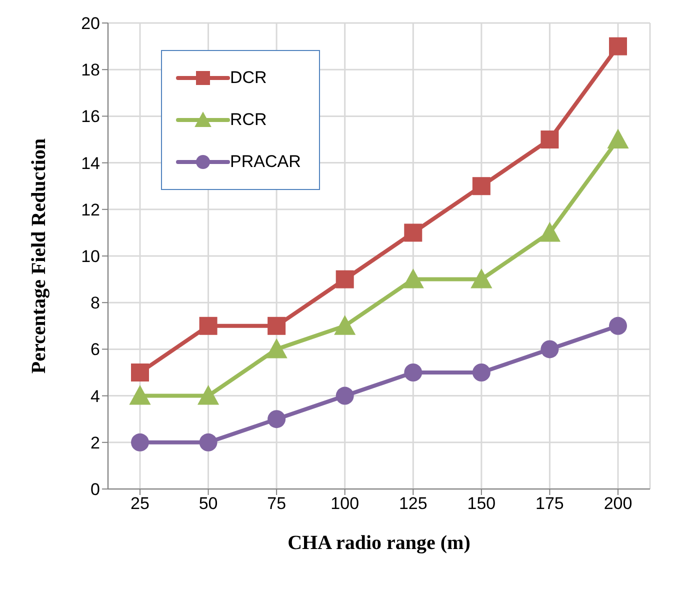 The image size is (688, 592). I want to click on y-tick-label: 10, so click(90, 256).